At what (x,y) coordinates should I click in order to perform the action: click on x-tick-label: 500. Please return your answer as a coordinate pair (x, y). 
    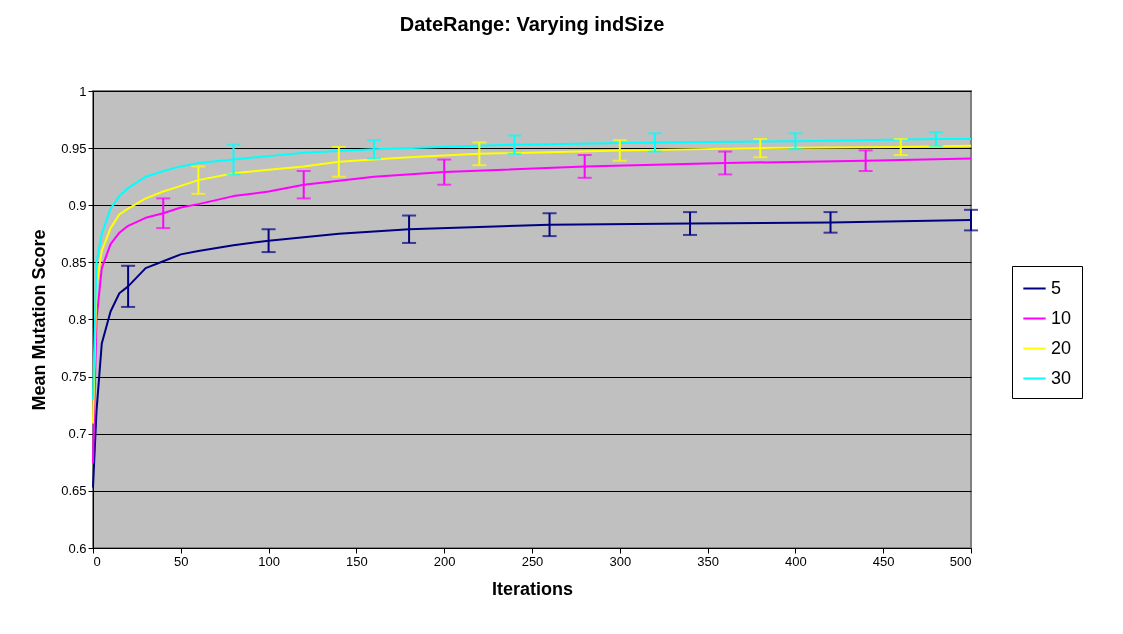
    Looking at the image, I should click on (960, 561).